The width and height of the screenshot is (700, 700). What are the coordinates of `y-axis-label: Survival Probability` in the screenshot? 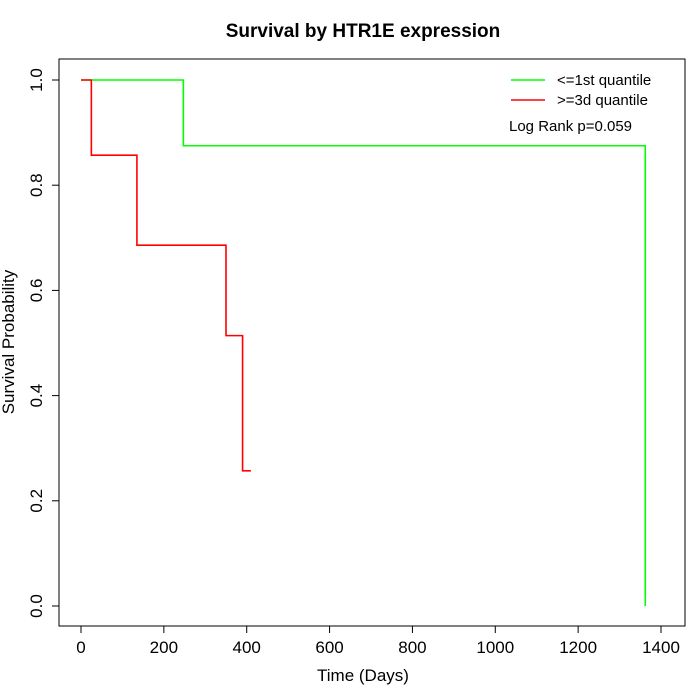 It's located at (9, 341).